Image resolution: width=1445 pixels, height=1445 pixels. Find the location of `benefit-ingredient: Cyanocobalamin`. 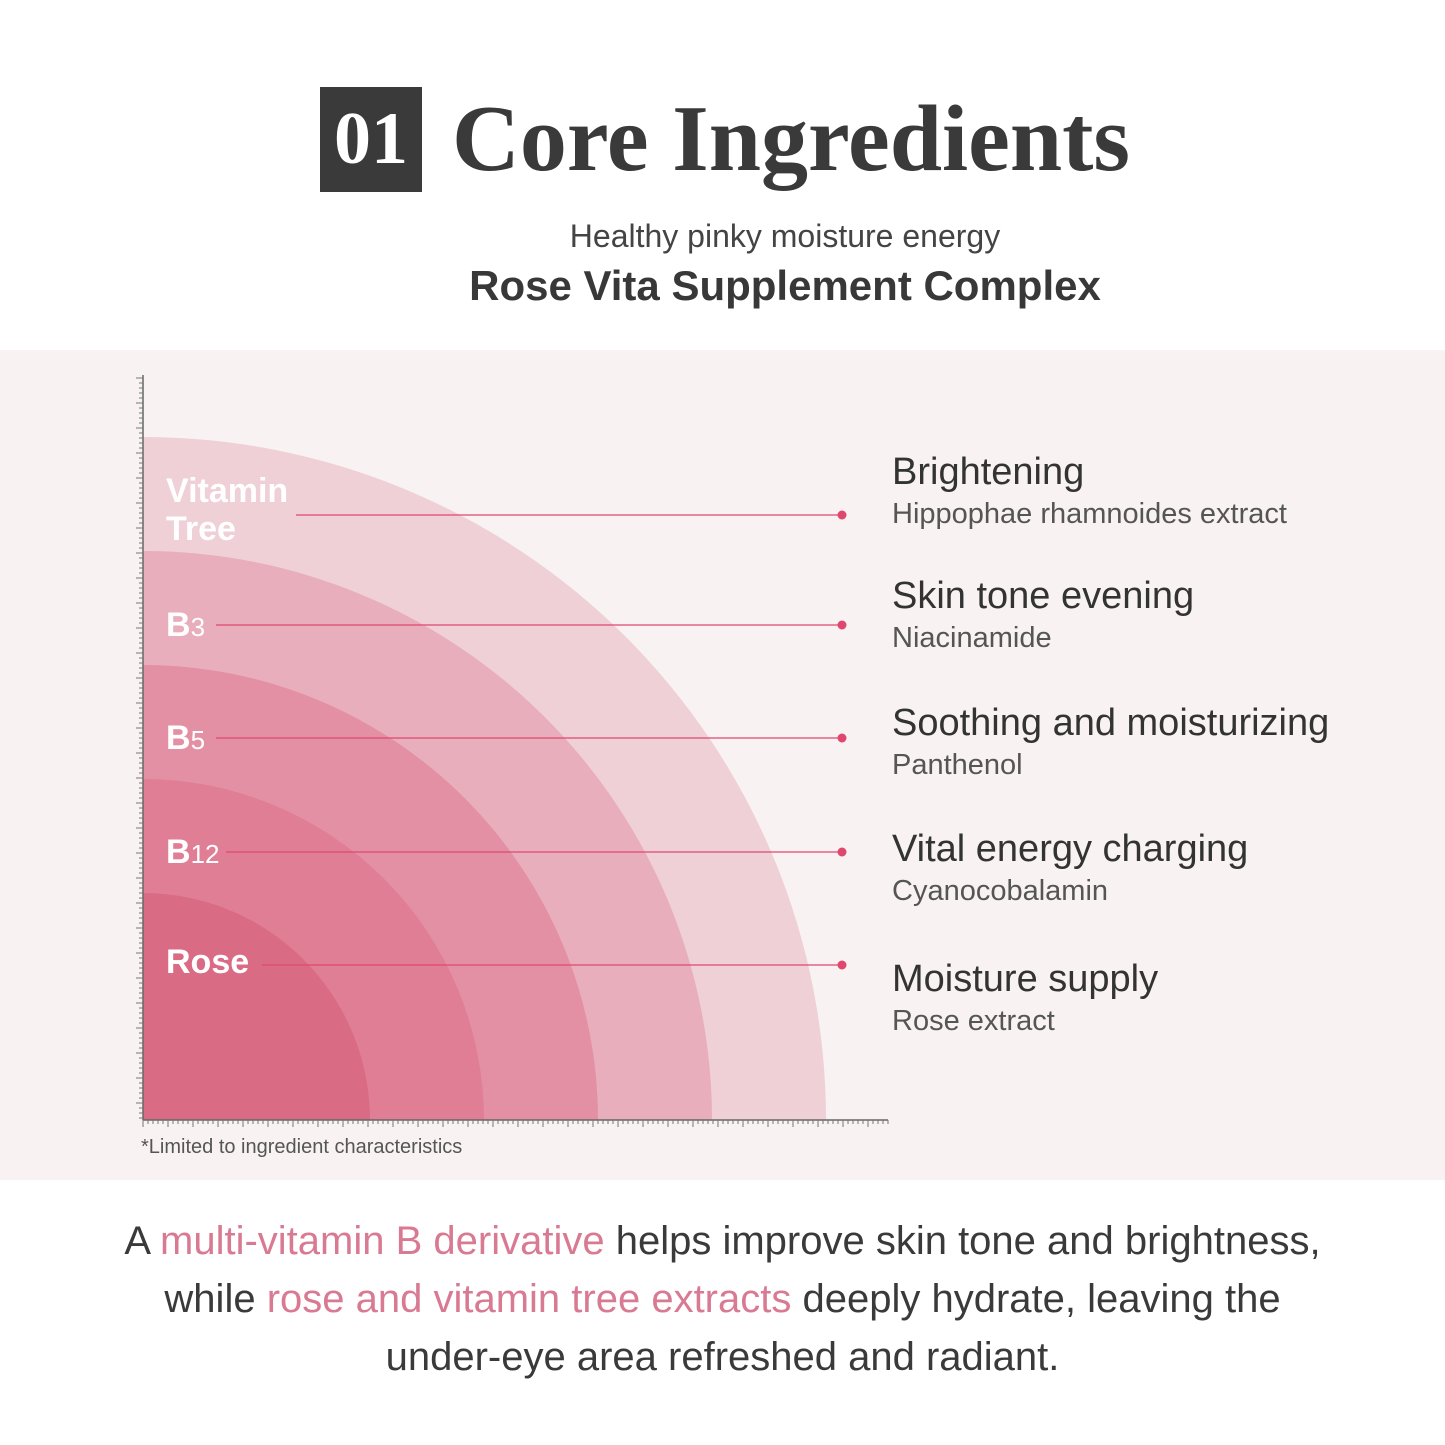

benefit-ingredient: Cyanocobalamin is located at coordinates (1000, 891).